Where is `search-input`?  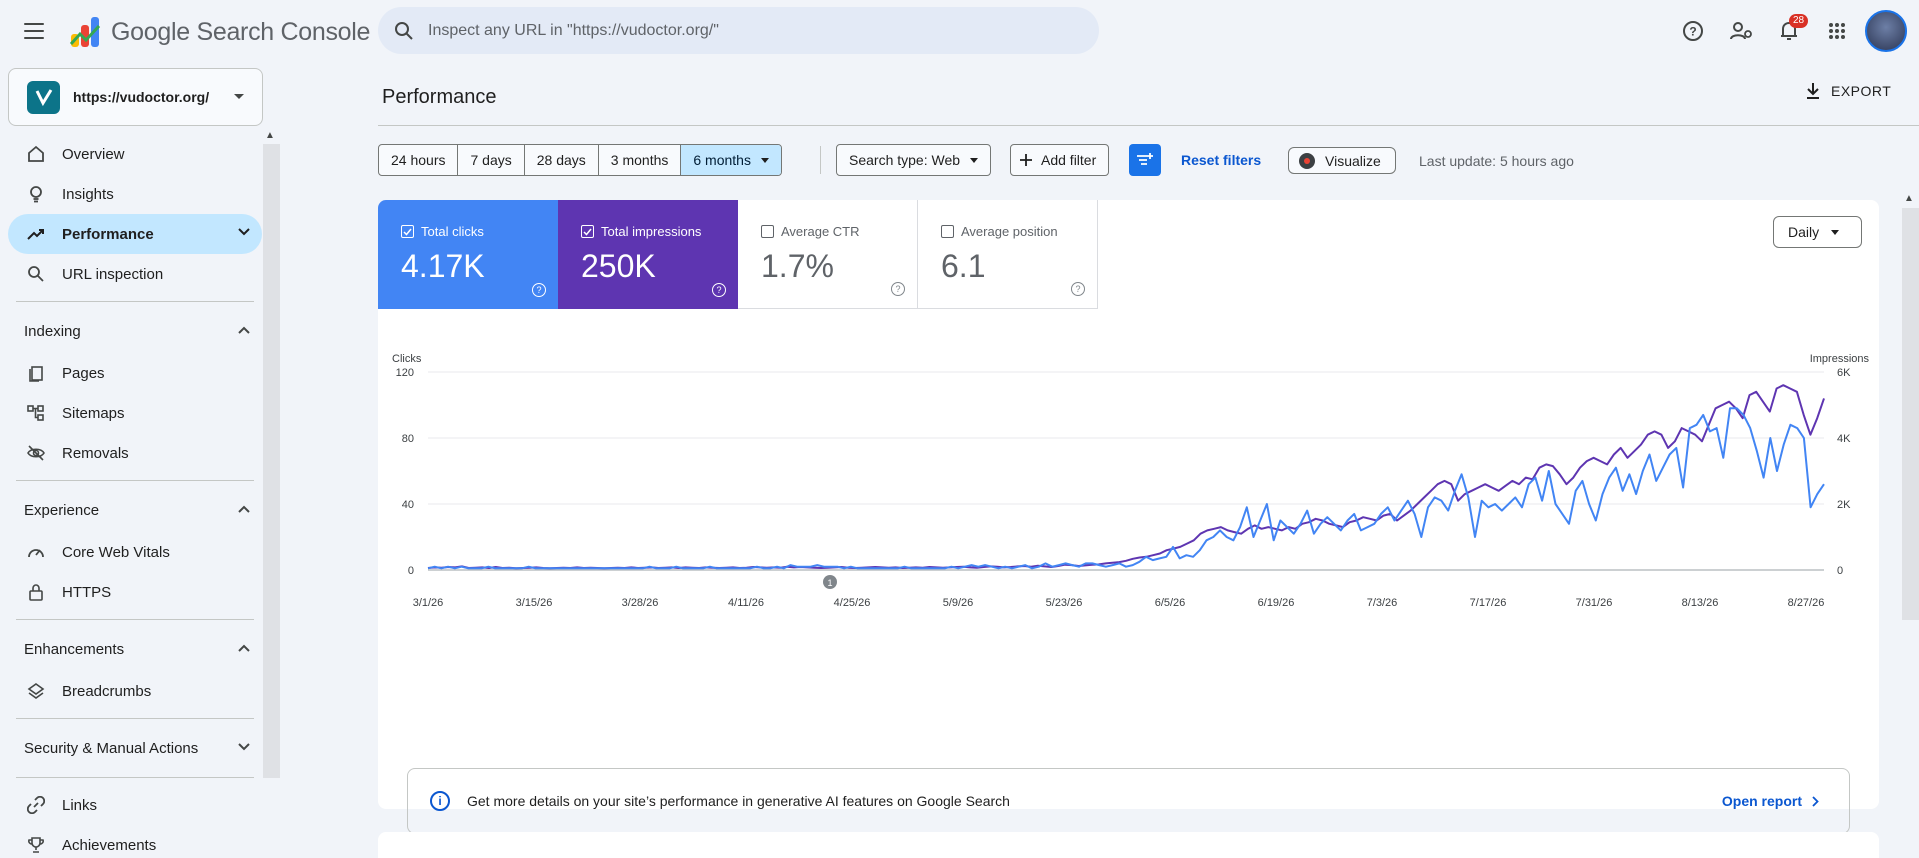 search-input is located at coordinates (748, 30).